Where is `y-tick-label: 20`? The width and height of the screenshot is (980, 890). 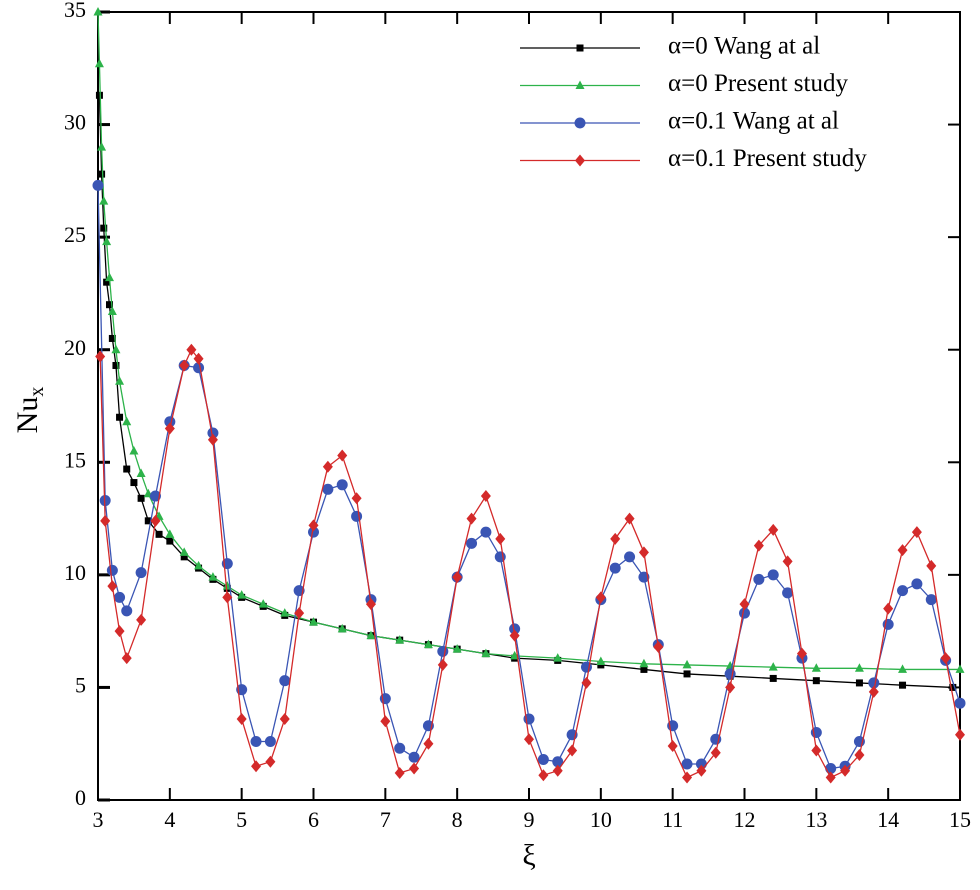 y-tick-label: 20 is located at coordinates (75, 347).